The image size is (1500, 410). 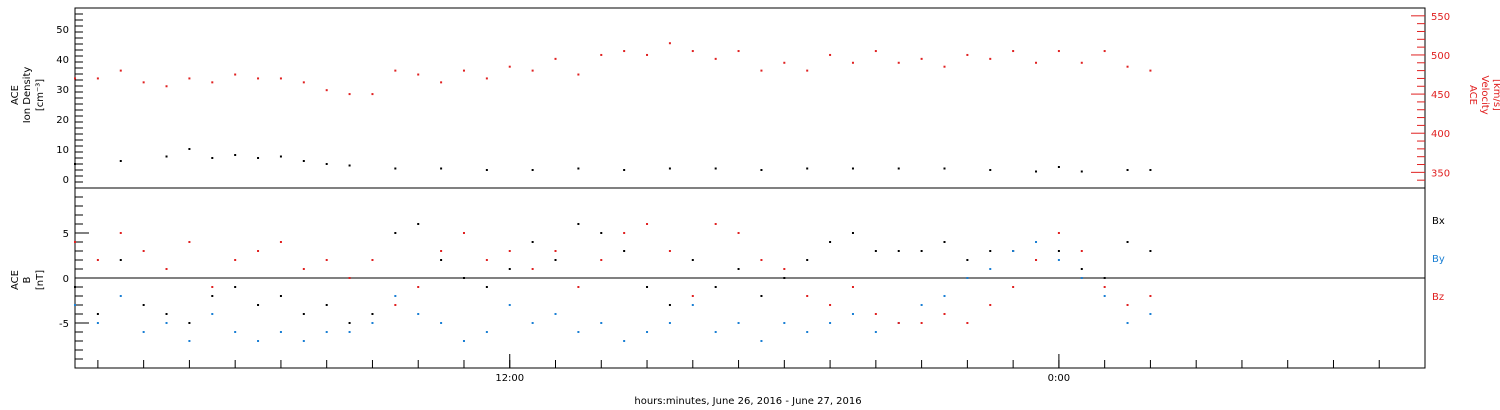 What do you see at coordinates (62, 150) in the screenshot?
I see `density-tick-label: 10` at bounding box center [62, 150].